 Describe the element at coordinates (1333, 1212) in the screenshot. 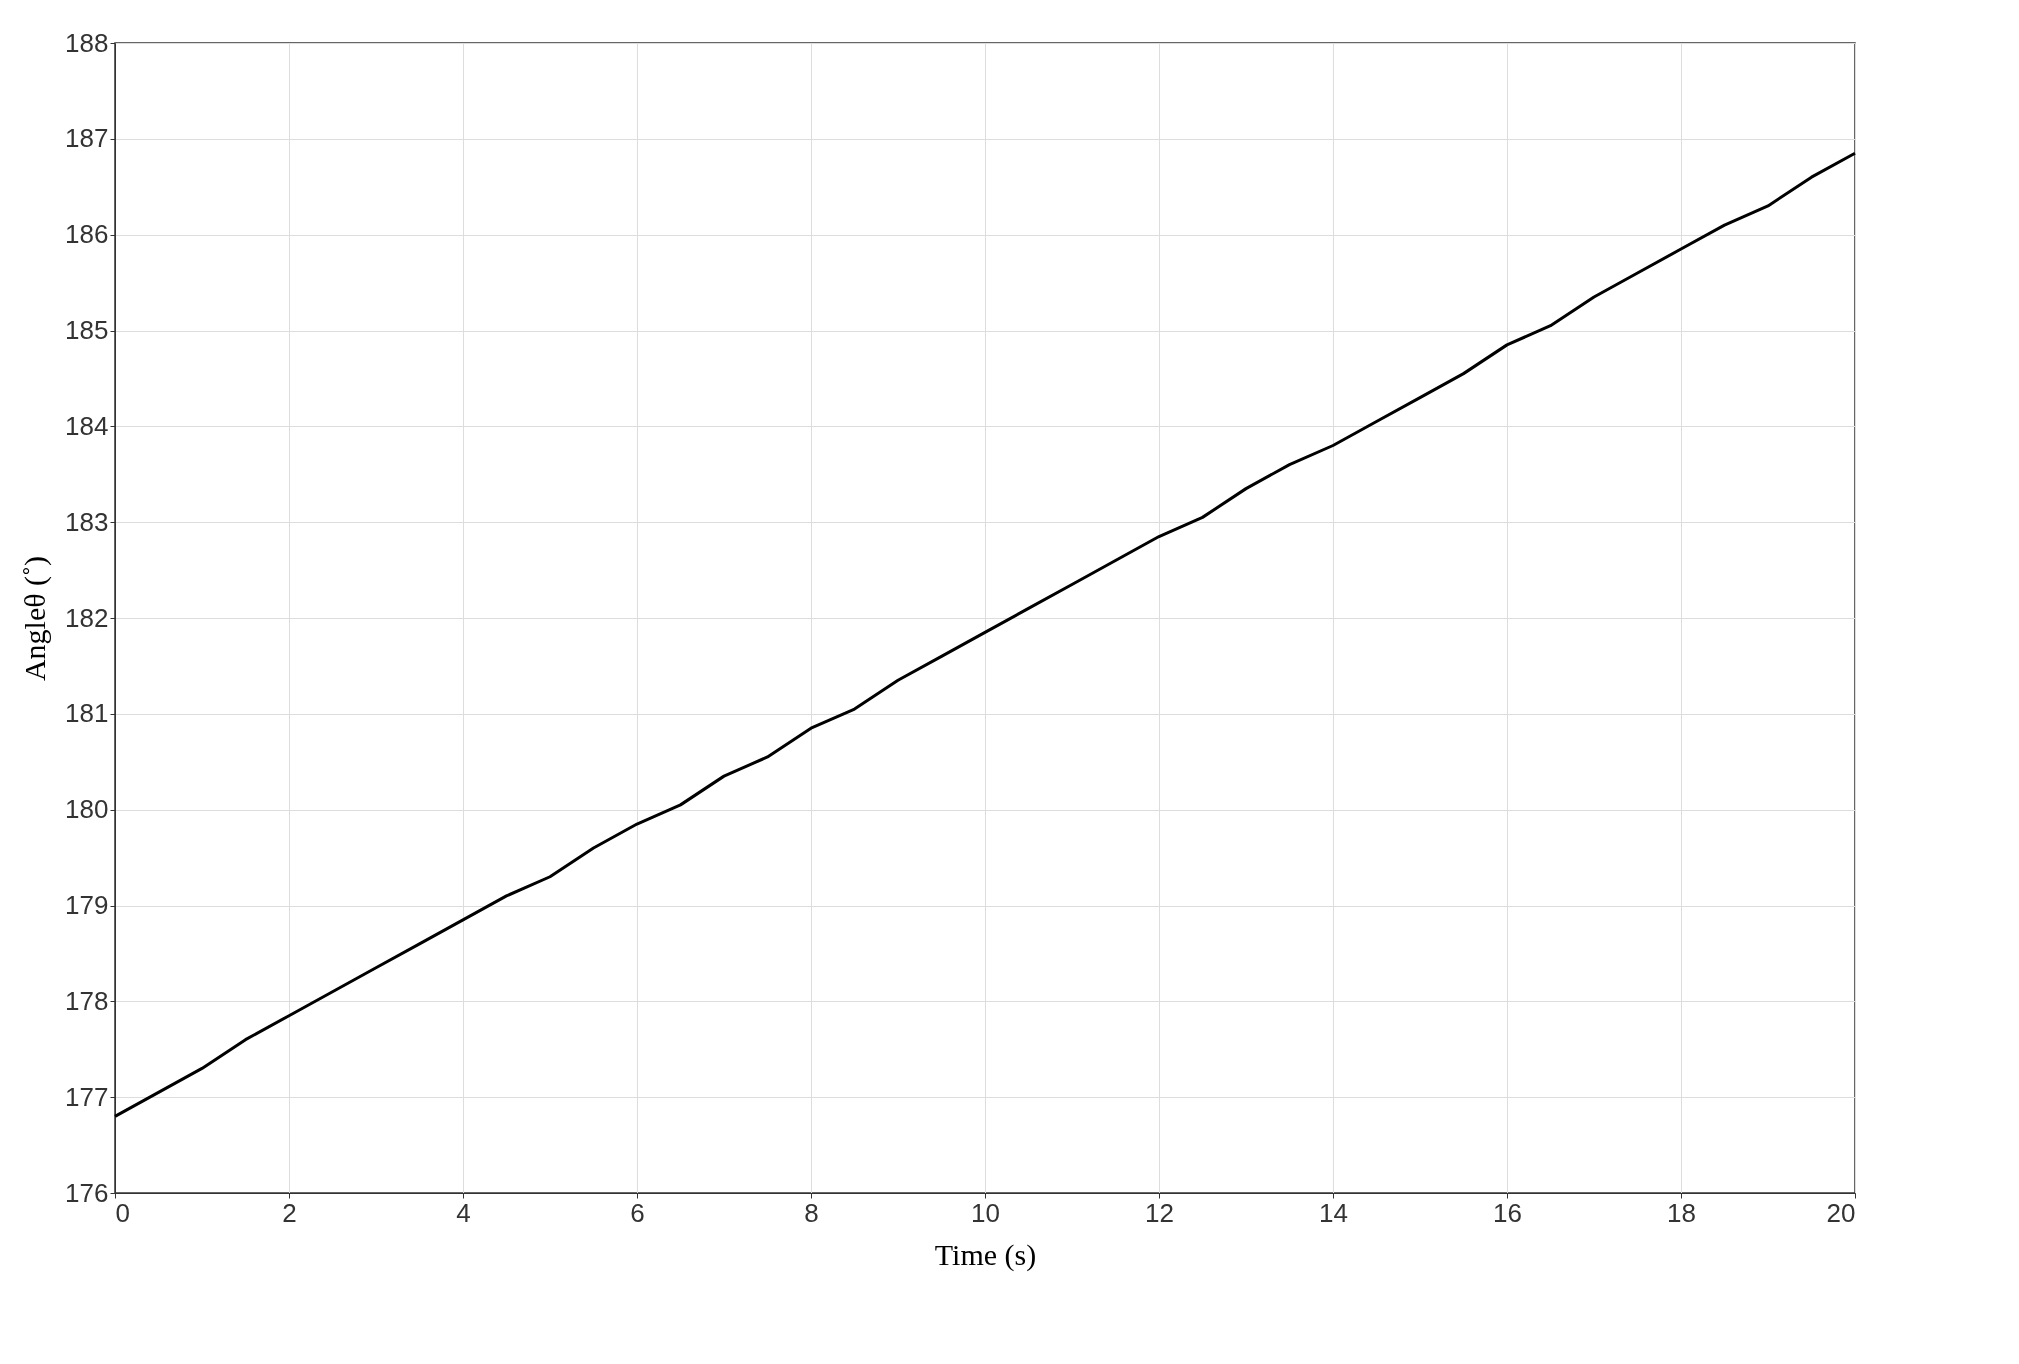

I see `x-tick-label: 14` at that location.